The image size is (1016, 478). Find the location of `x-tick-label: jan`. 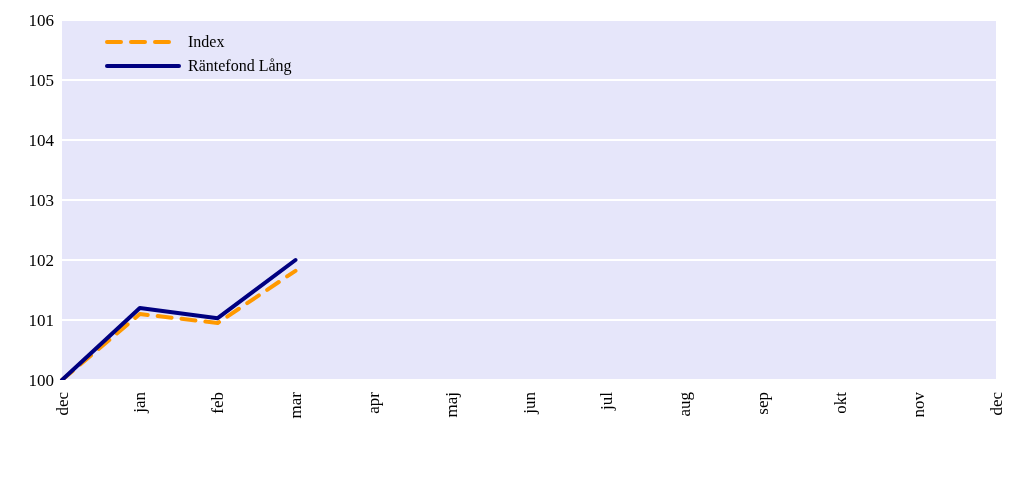

x-tick-label: jan is located at coordinates (140, 402).